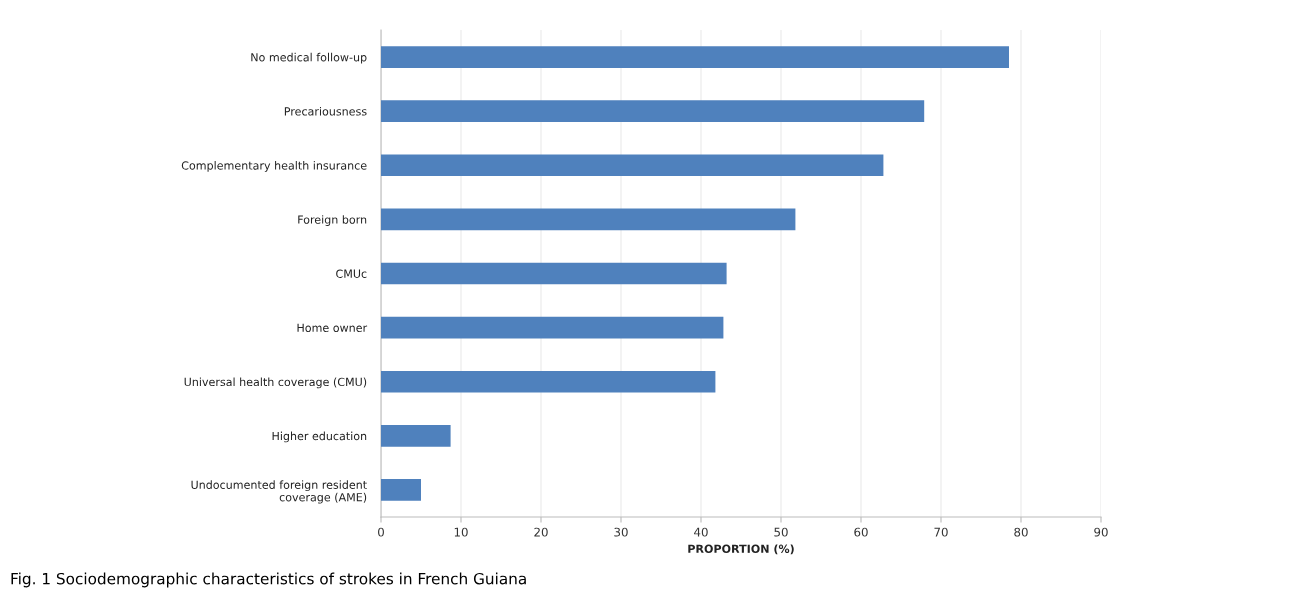 This screenshot has width=1293, height=597. I want to click on x-tick-label: 40, so click(701, 532).